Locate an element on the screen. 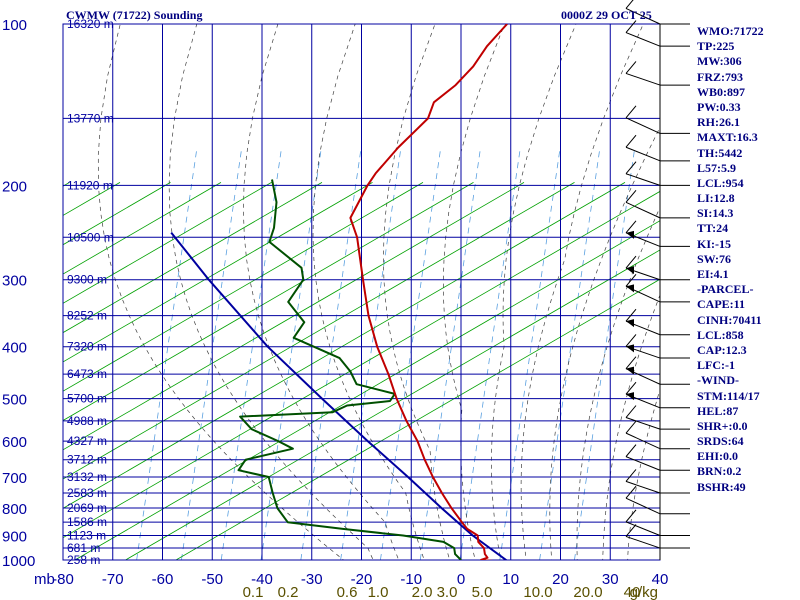 The height and width of the screenshot is (600, 800). height-label: 6473 m is located at coordinates (87, 374).